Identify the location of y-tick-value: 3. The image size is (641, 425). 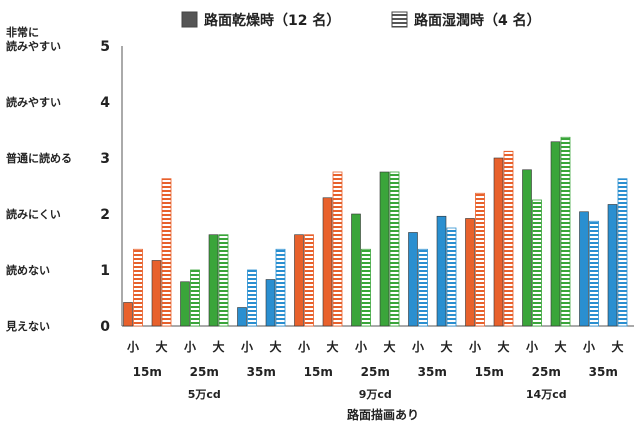
(105, 159).